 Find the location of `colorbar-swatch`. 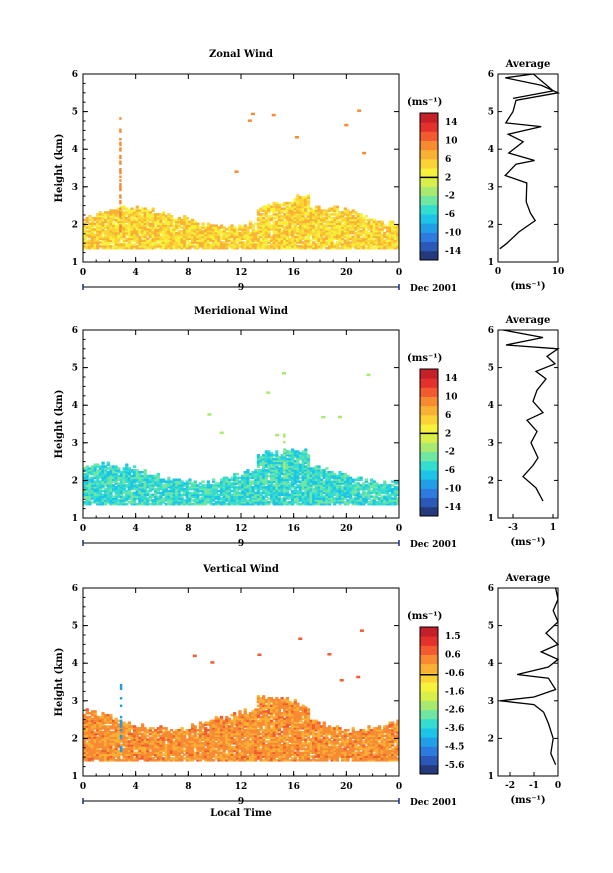

colorbar-swatch is located at coordinates (429, 127).